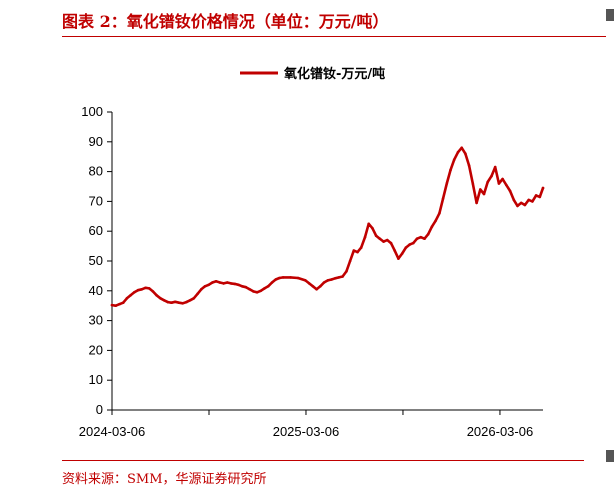 Image resolution: width=614 pixels, height=497 pixels. I want to click on x-axis: 2024-03-06 2025-03-06 2026-03-06, so click(311, 424).